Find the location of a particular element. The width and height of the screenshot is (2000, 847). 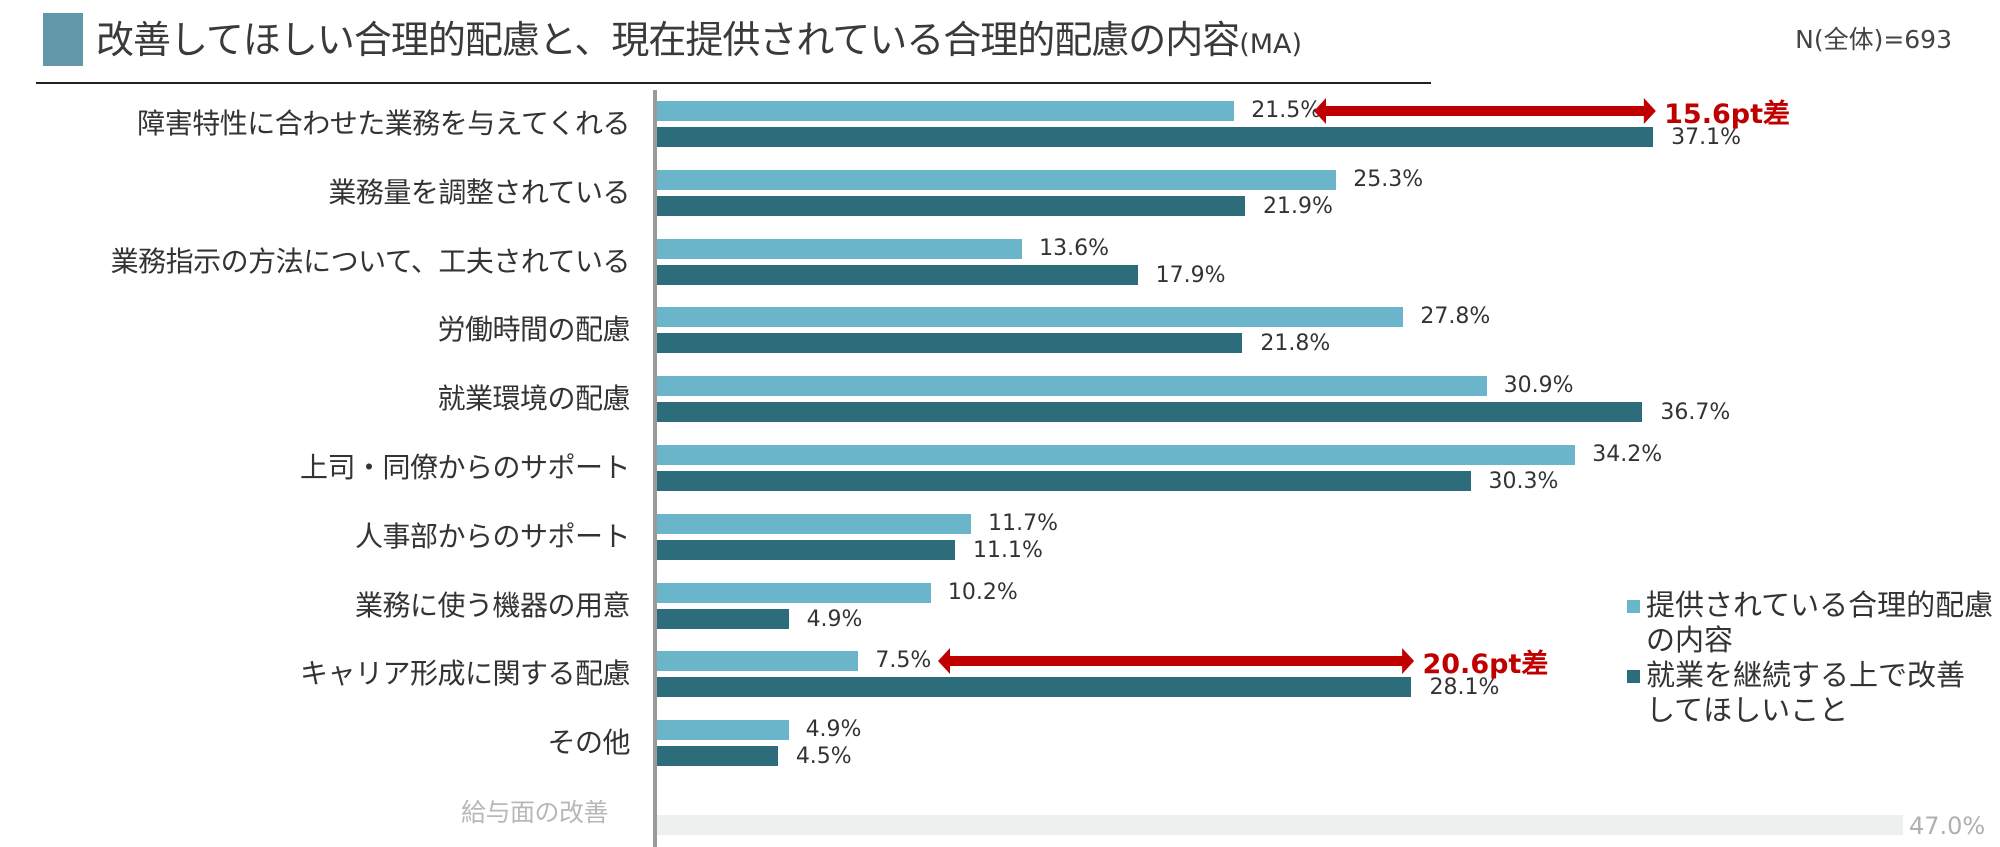

legend-item-improve: 就業を継続する上で改善してほしいこと is located at coordinates (1809, 693).